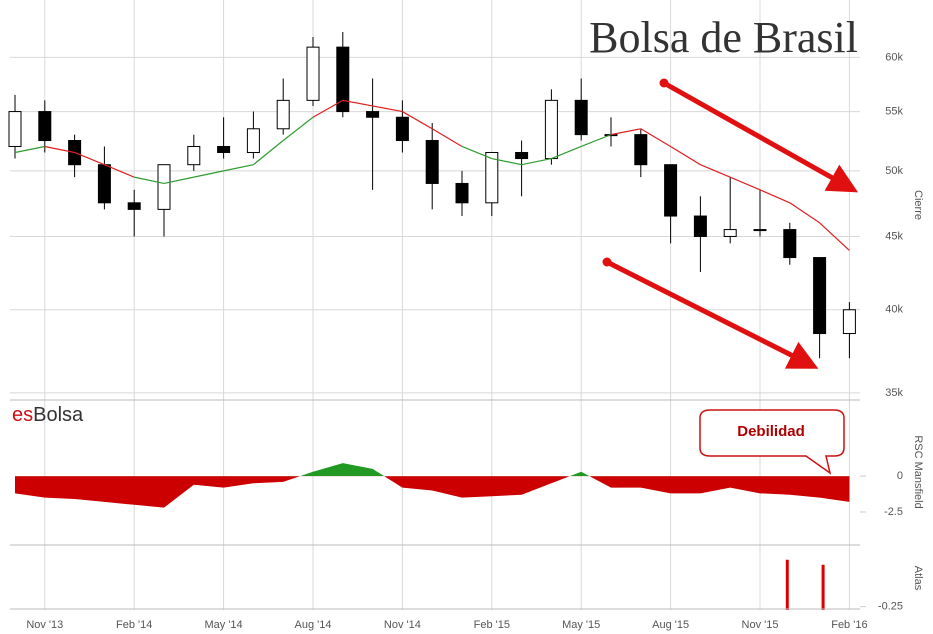  What do you see at coordinates (224, 625) in the screenshot?
I see `x-tick-label: May '14` at bounding box center [224, 625].